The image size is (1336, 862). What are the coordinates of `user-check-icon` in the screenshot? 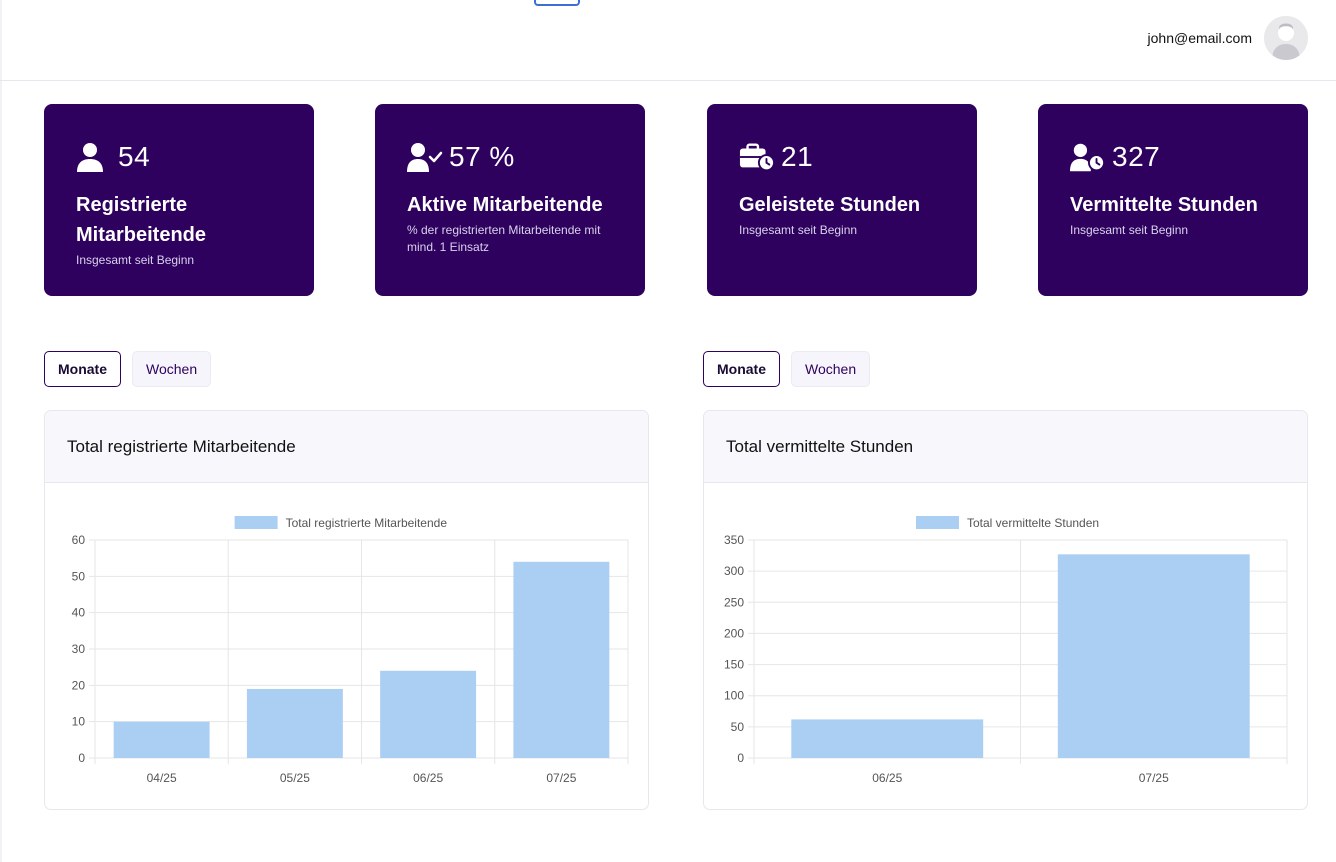 It's located at (425, 157).